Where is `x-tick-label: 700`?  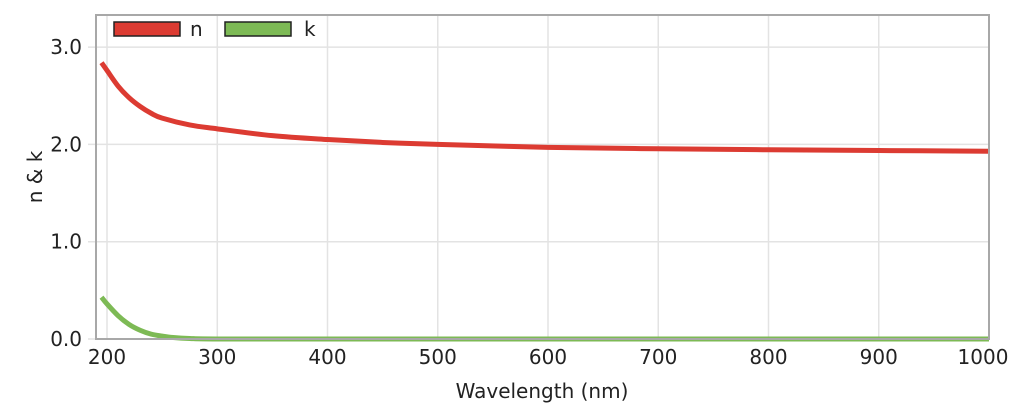
x-tick-label: 700 is located at coordinates (658, 357).